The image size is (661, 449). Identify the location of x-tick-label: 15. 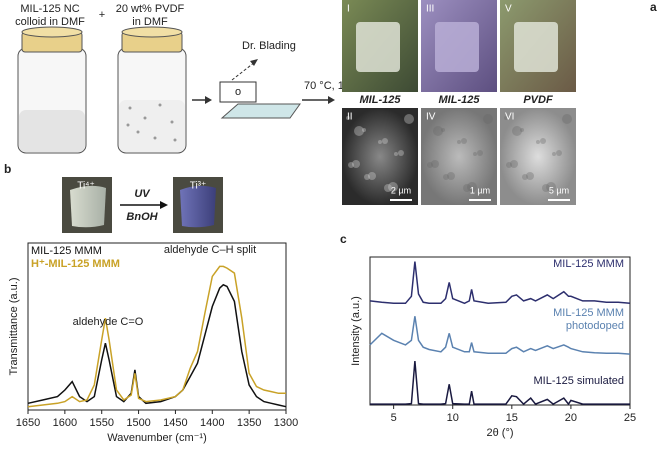
(512, 418).